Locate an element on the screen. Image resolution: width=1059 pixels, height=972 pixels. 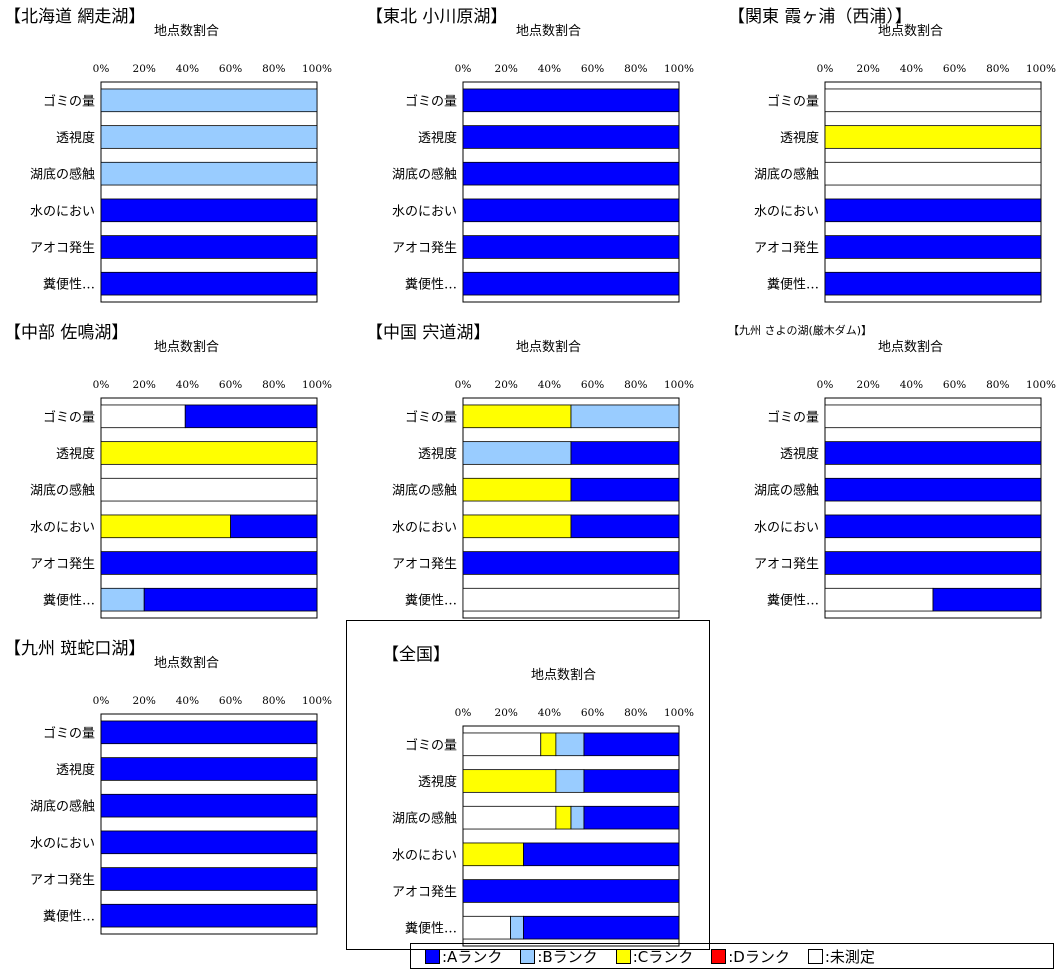
legend-swatch-d is located at coordinates (719, 956).